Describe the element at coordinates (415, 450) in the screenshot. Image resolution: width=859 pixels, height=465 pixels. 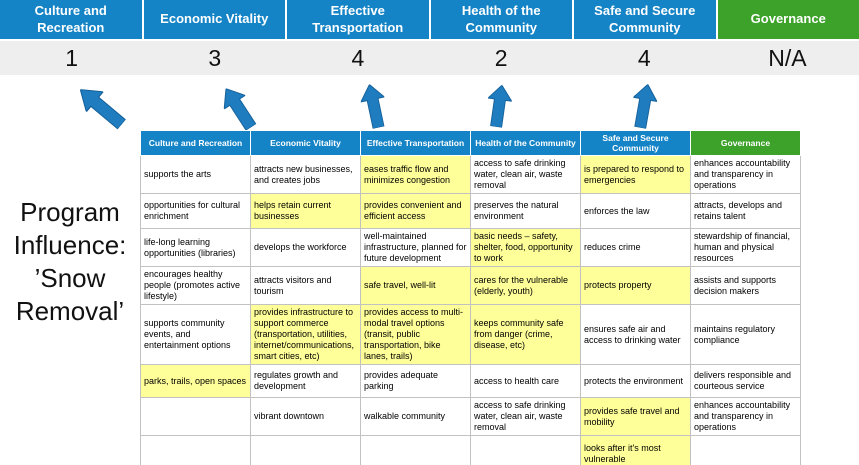
I see `matrix-cell-r8c3` at that location.